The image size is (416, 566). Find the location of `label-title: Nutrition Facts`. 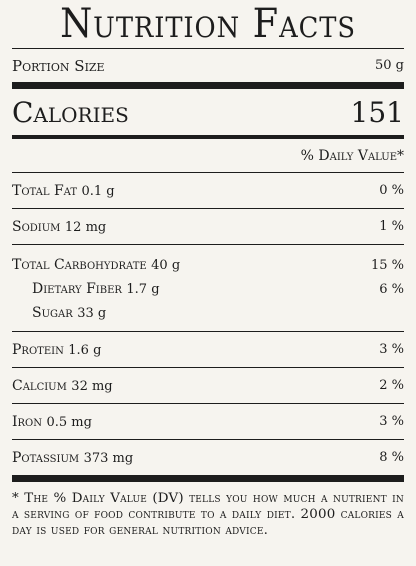

label-title: Nutrition Facts is located at coordinates (208, 24).